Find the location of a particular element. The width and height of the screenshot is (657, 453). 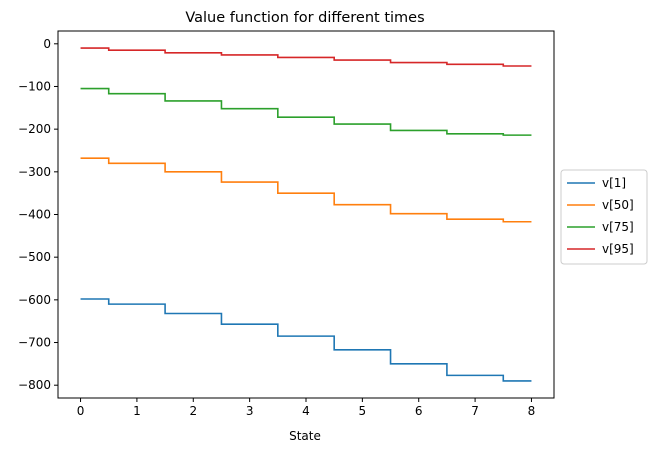

x-tick-label: 2 is located at coordinates (193, 411).